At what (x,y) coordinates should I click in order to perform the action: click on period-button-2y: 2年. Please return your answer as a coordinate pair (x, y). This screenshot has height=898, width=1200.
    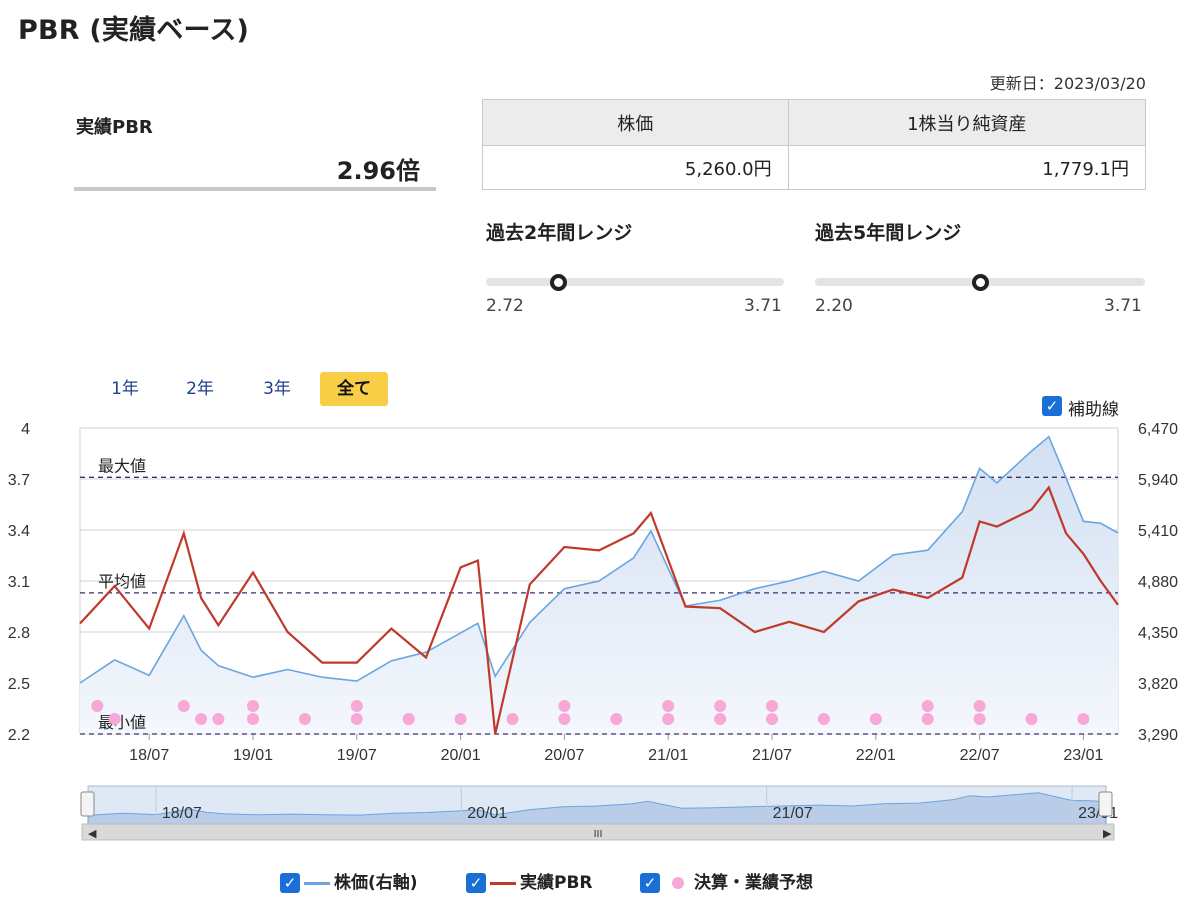
    Looking at the image, I should click on (200, 389).